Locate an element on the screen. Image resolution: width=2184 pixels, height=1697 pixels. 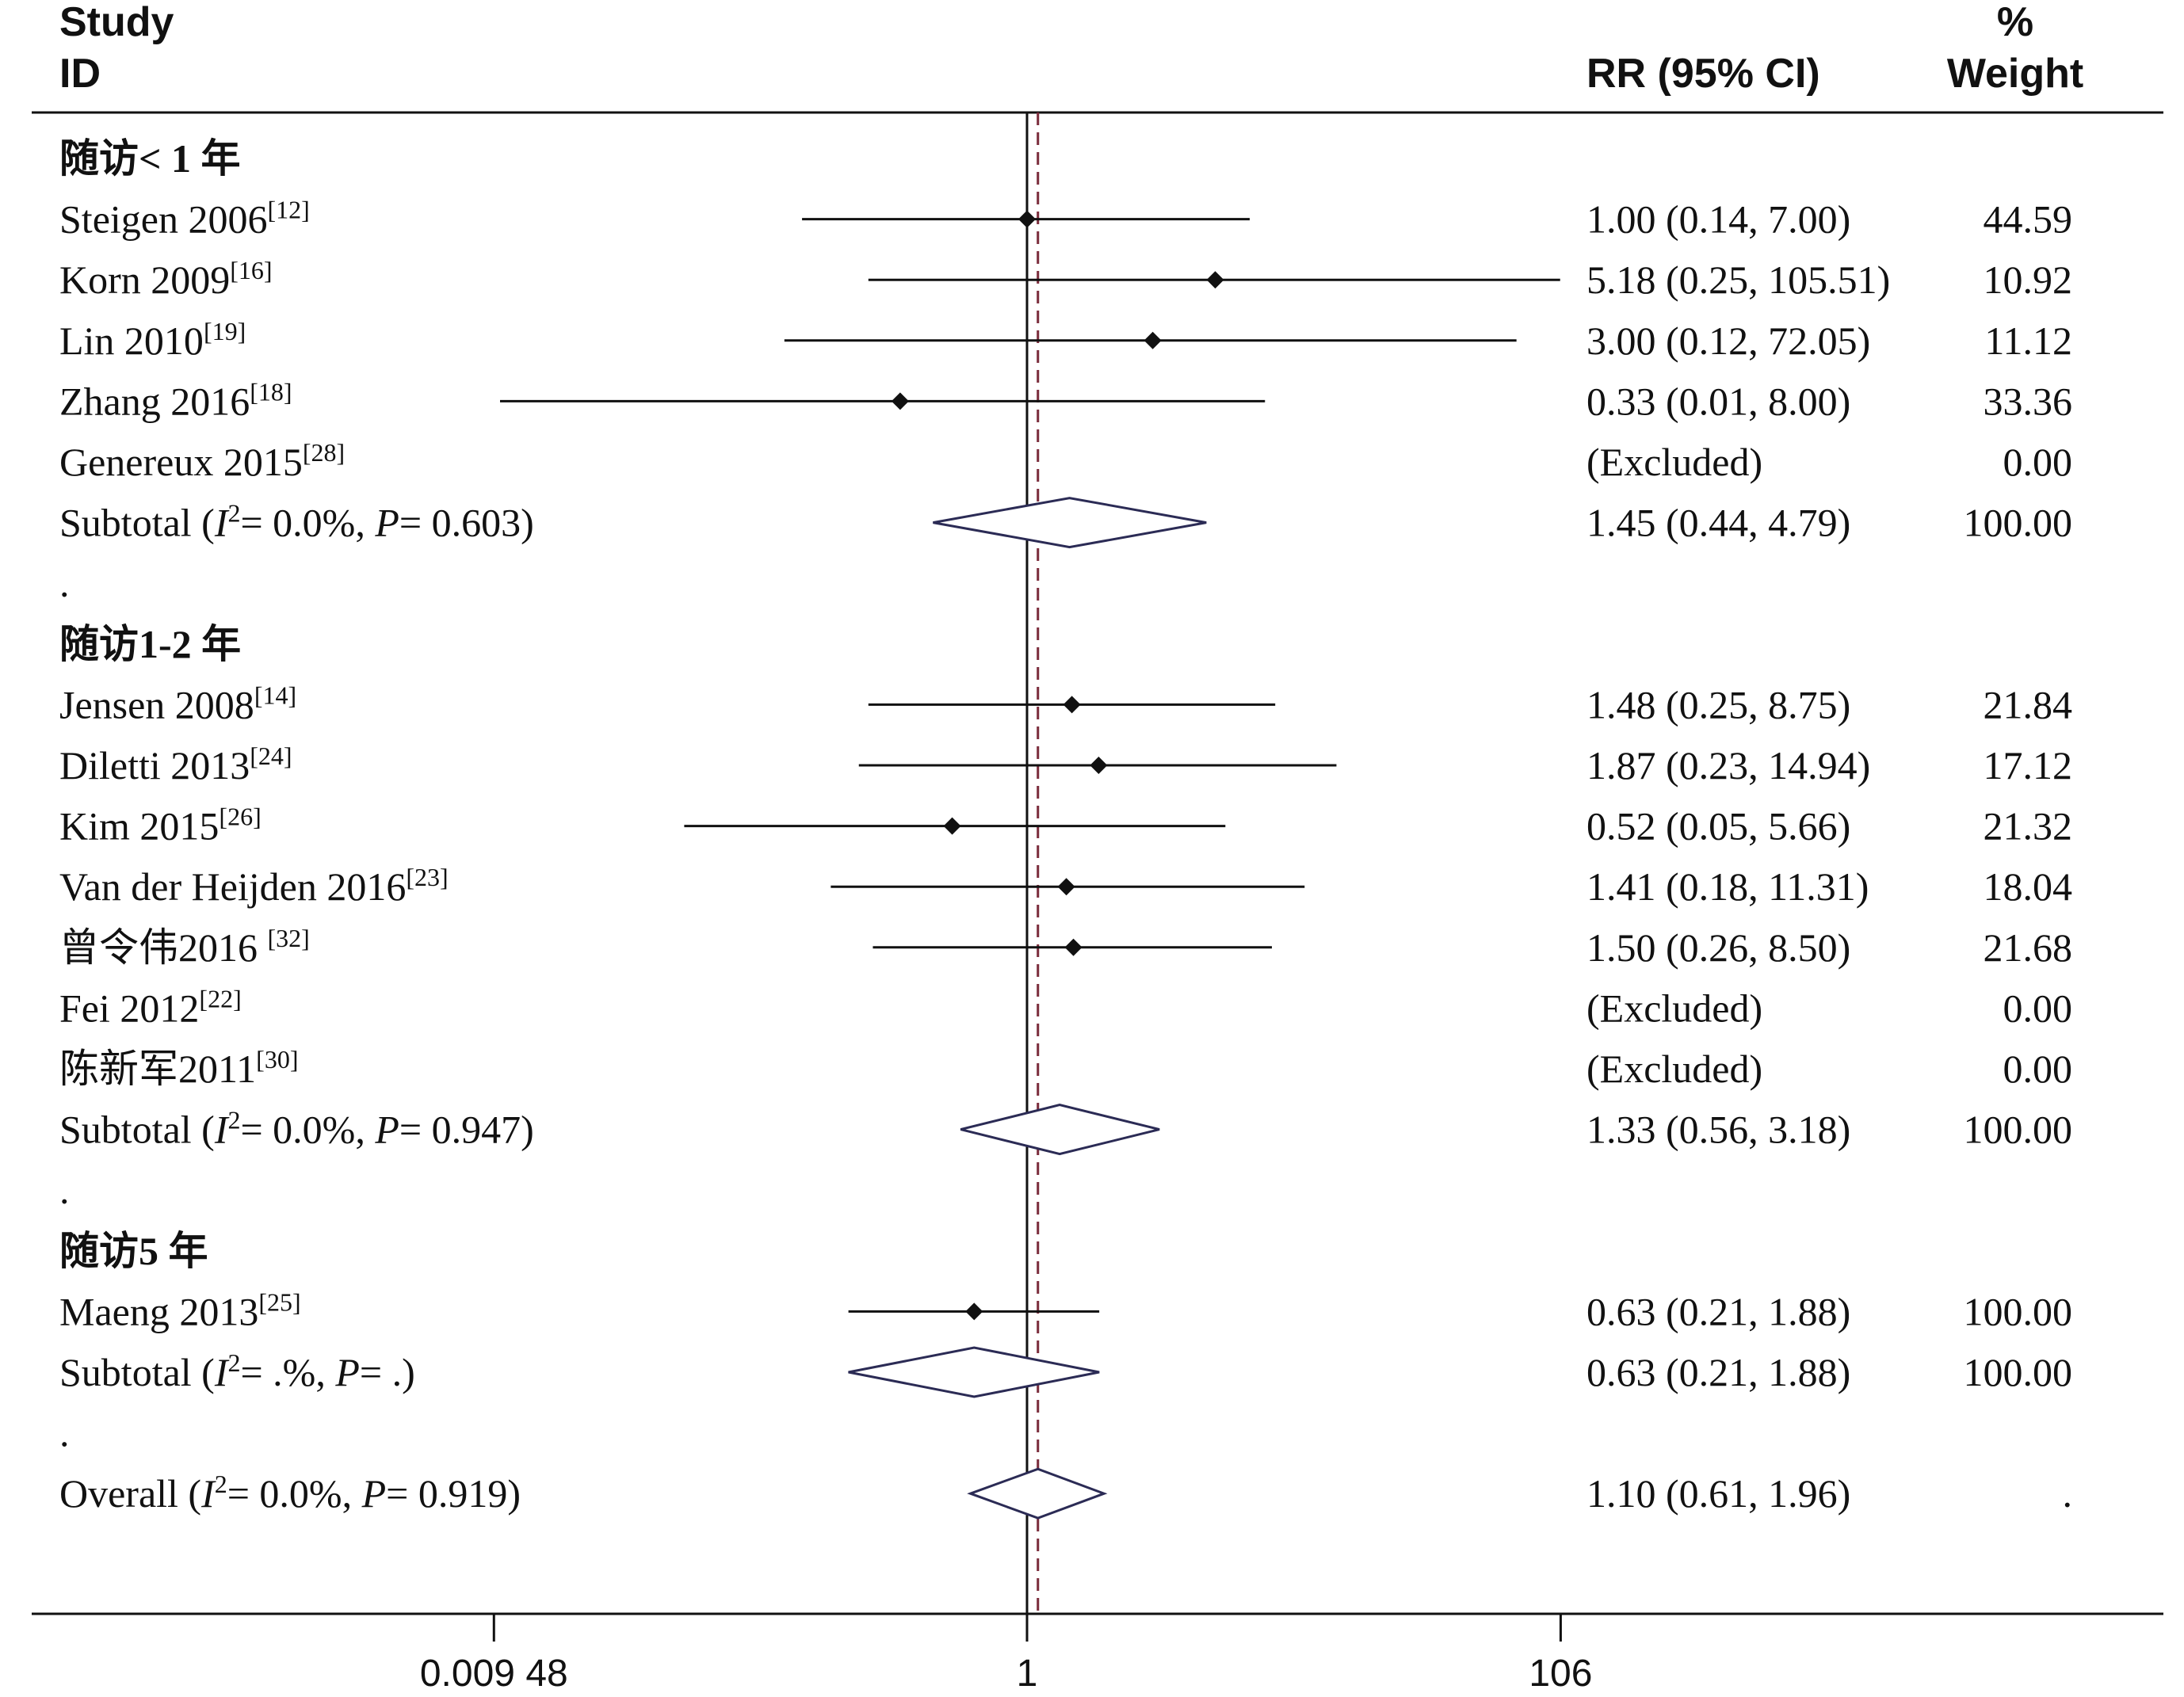
weight-value: 21.84 is located at coordinates (2029, 704).